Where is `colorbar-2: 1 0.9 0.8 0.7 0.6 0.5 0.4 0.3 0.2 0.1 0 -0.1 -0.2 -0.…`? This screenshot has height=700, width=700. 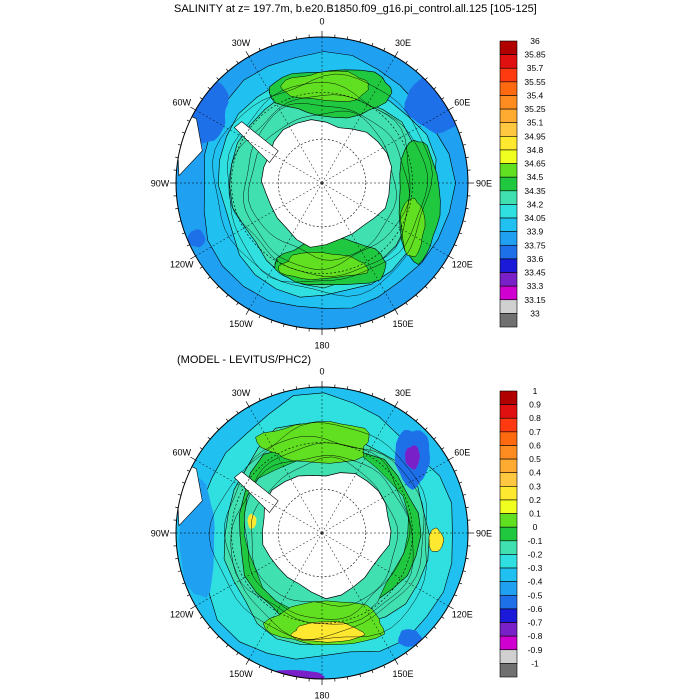
colorbar-2: 1 0.9 0.8 0.7 0.6 0.5 0.4 0.3 0.2 0.1 0 -0.1 -0.2 -0.… is located at coordinates (521, 532).